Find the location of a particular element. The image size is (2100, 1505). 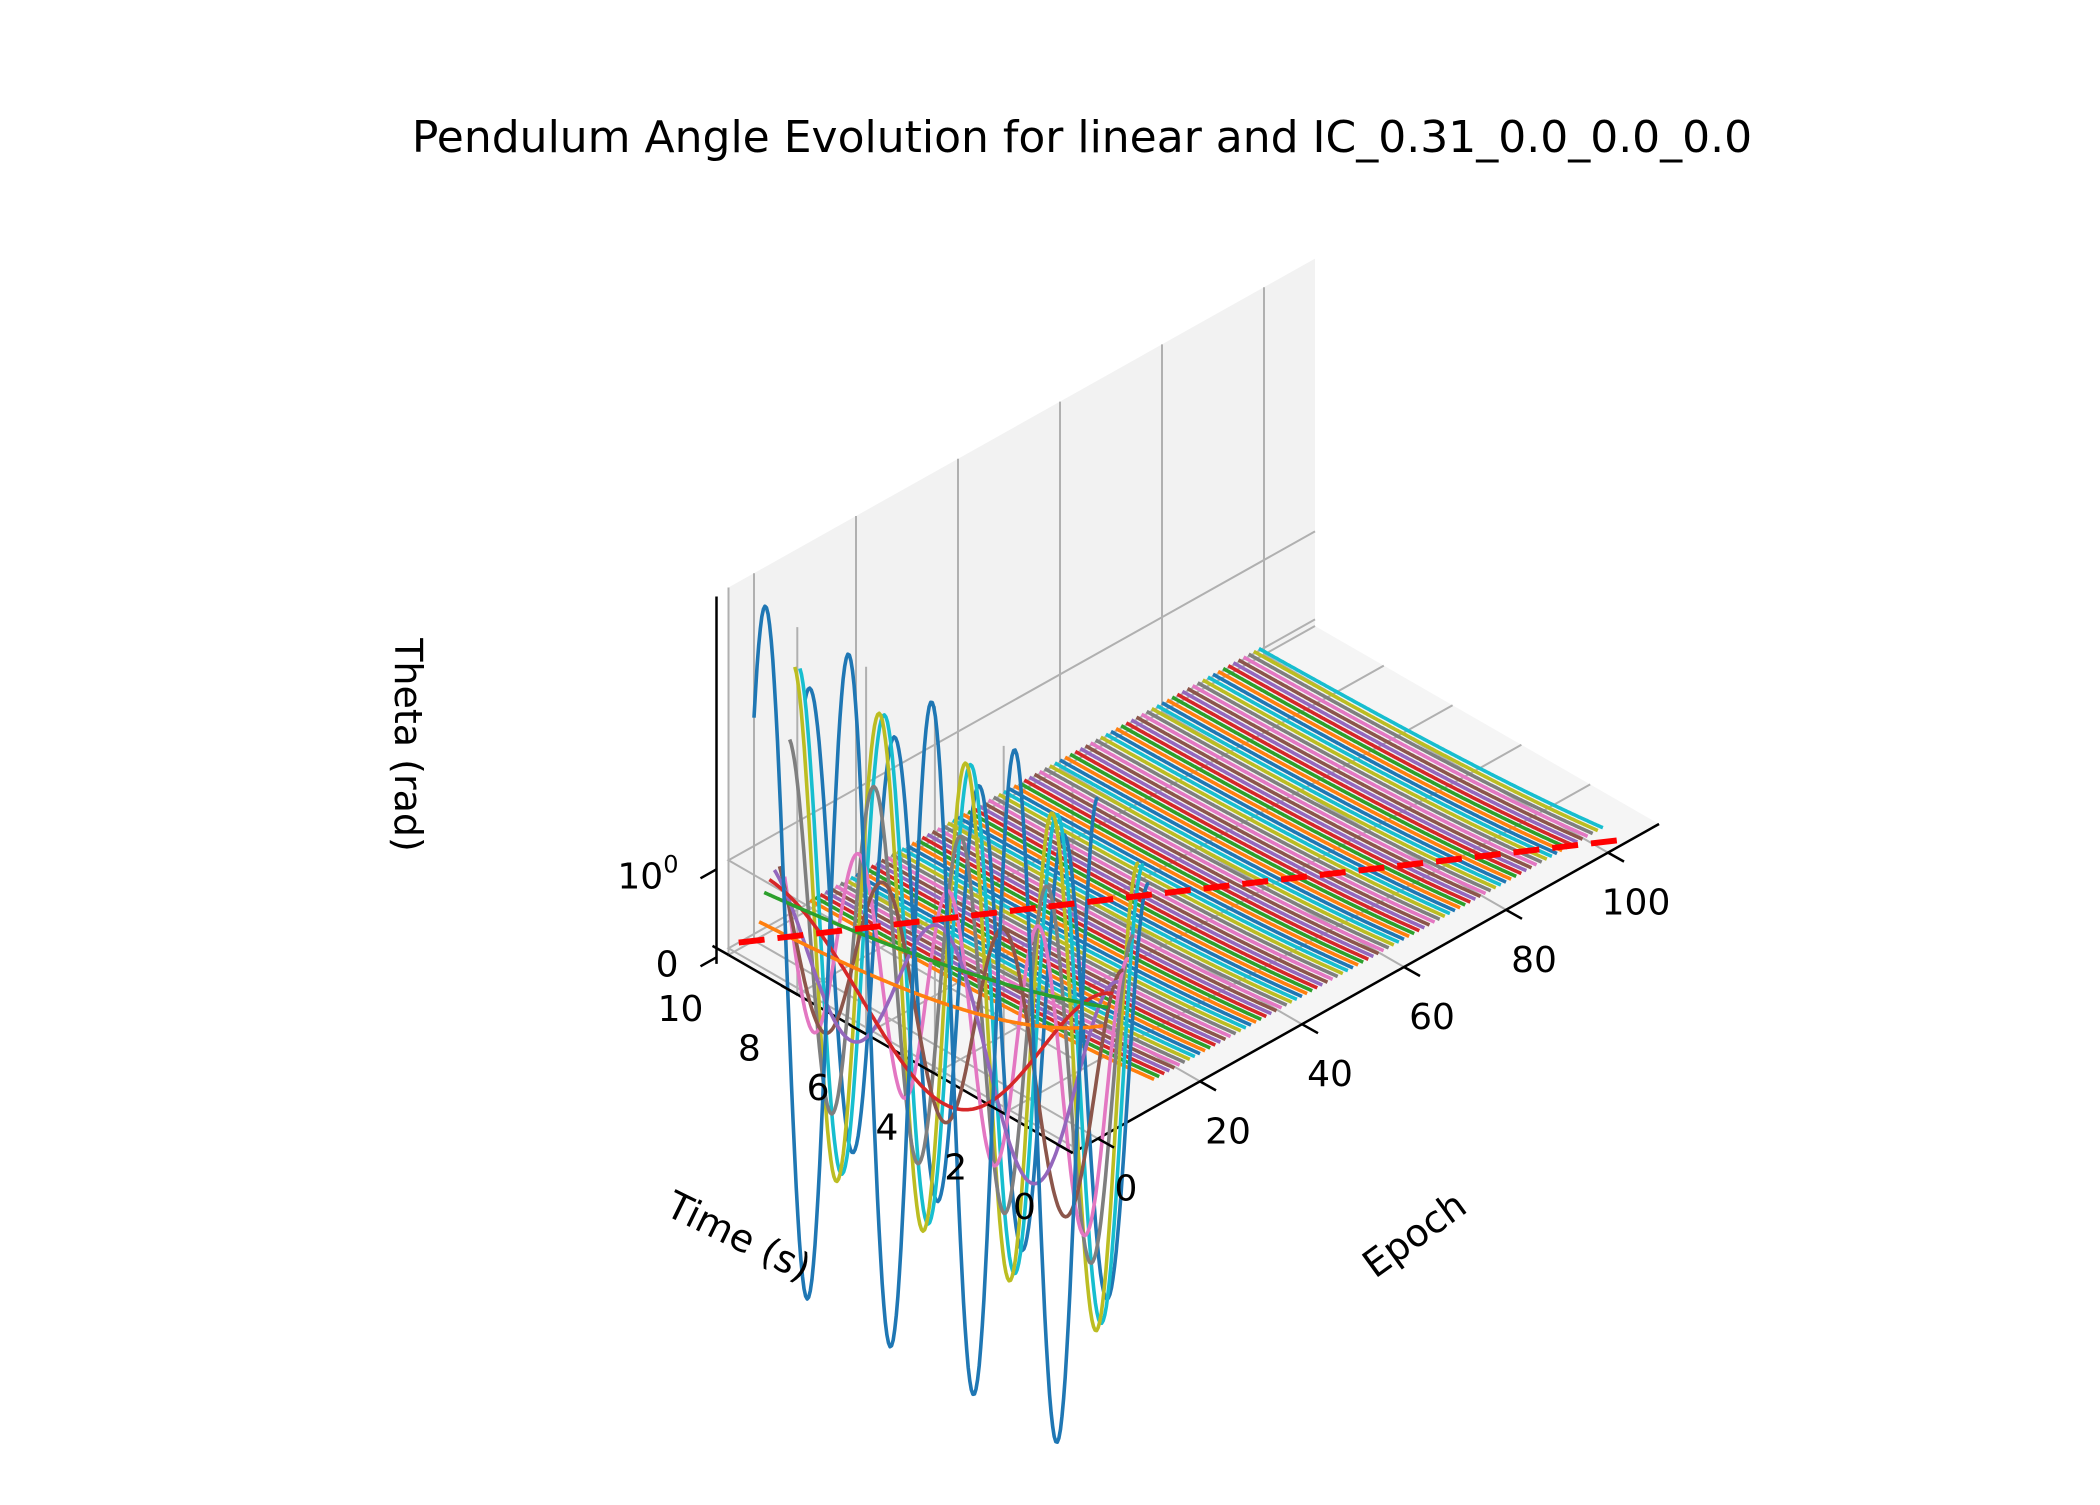

x-tick-label: 60 is located at coordinates (1432, 1017).